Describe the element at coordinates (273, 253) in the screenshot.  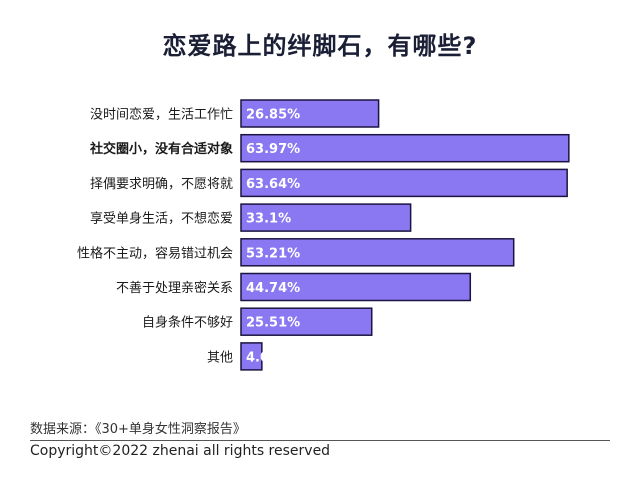
I see `data-label: 53.21%` at that location.